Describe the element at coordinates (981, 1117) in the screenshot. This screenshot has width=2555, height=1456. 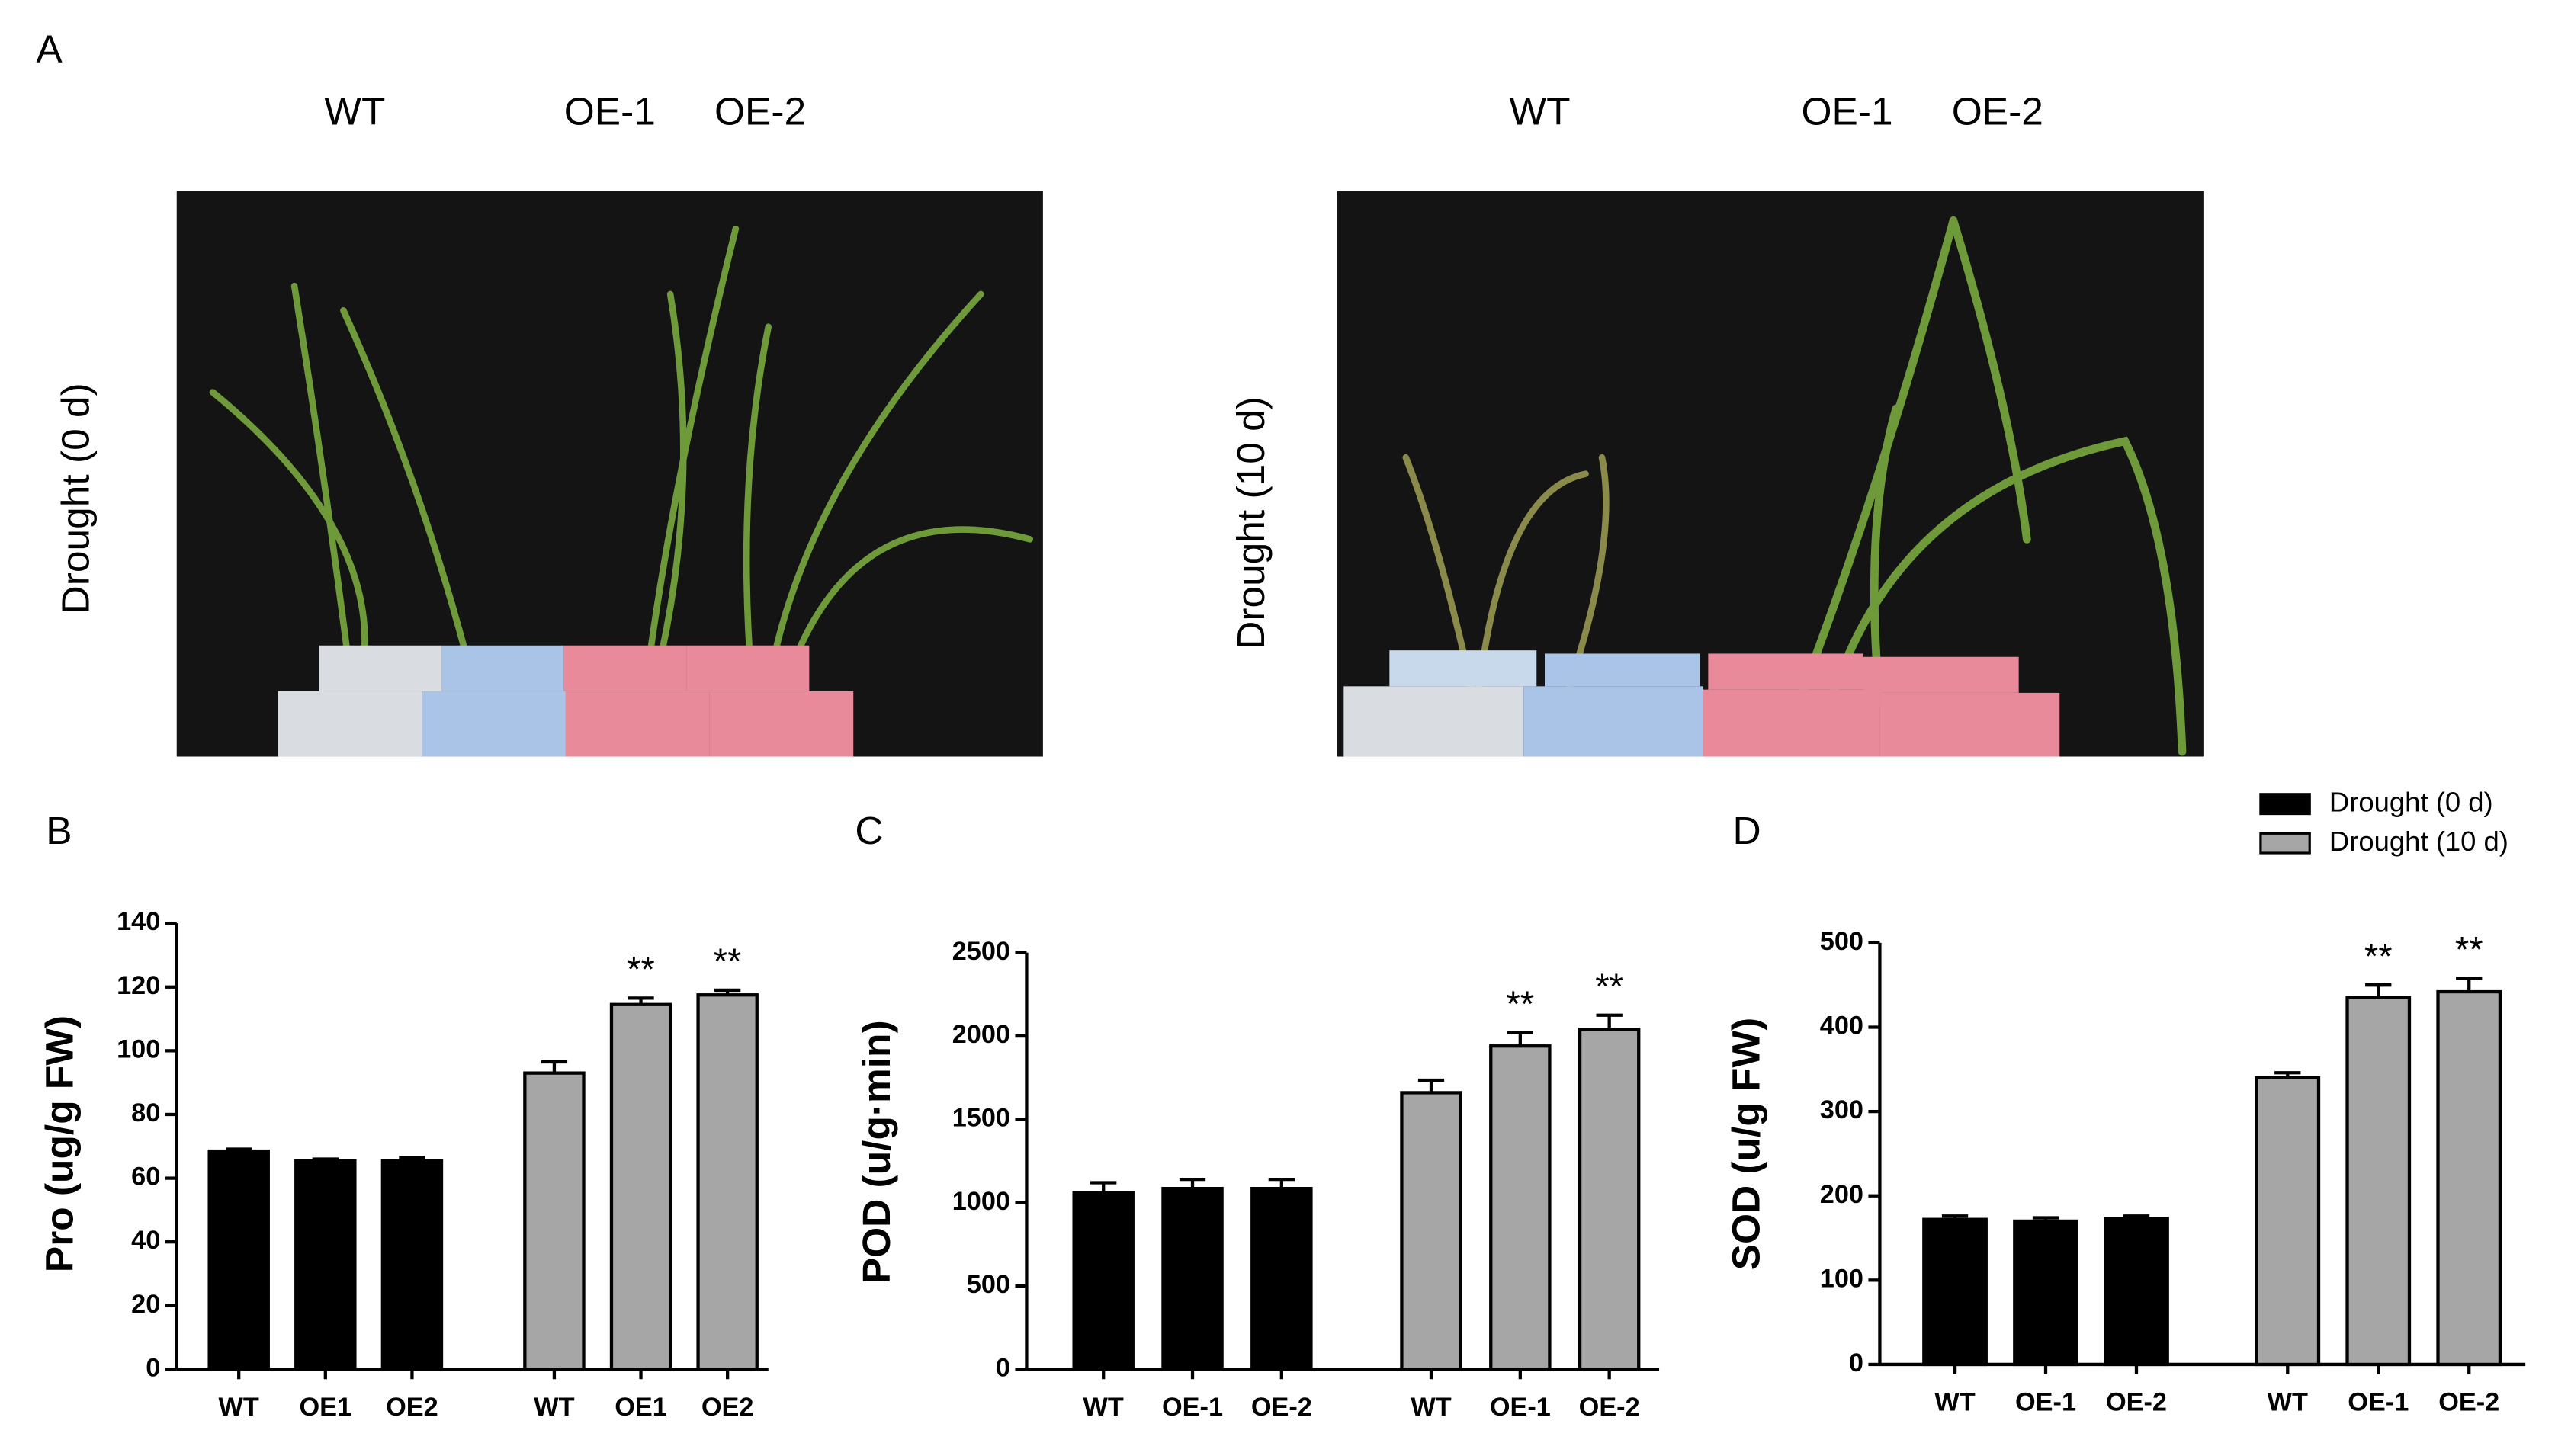
I see `y-tick-label: 1500` at that location.